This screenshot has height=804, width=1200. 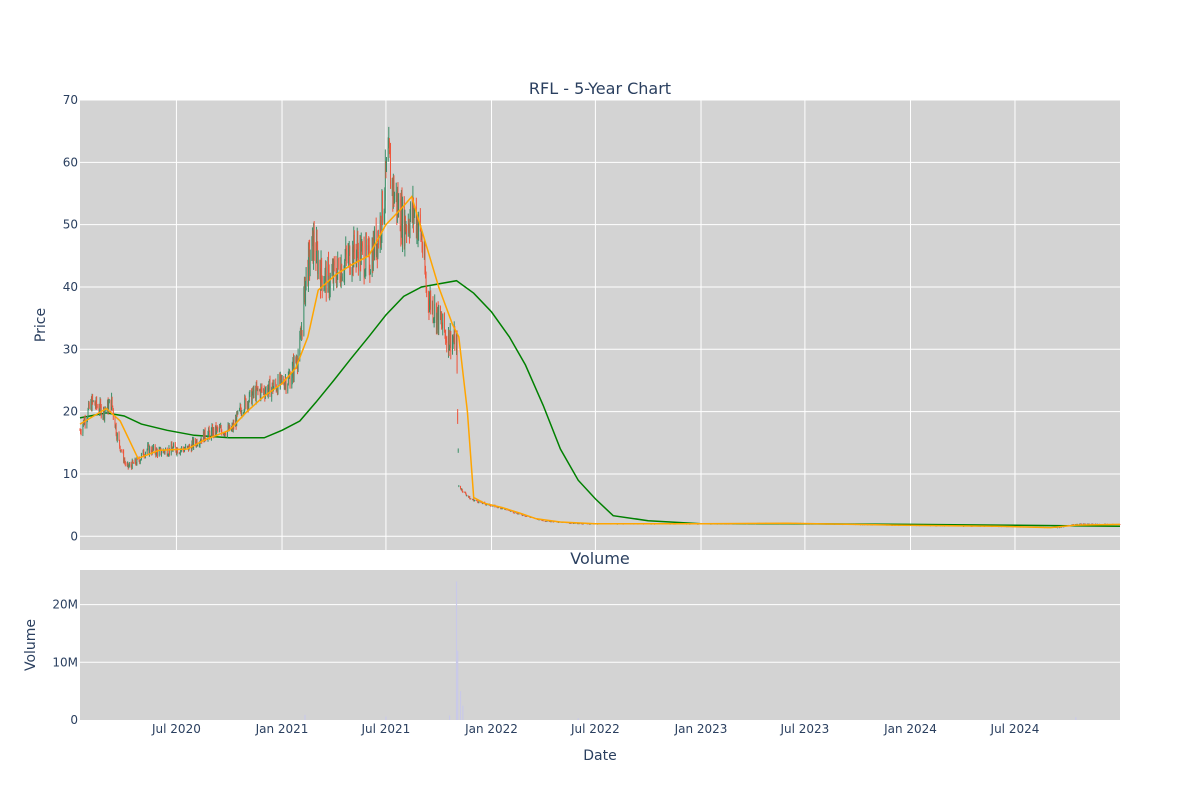 What do you see at coordinates (70, 474) in the screenshot?
I see `price-y-tick-label: 10` at bounding box center [70, 474].